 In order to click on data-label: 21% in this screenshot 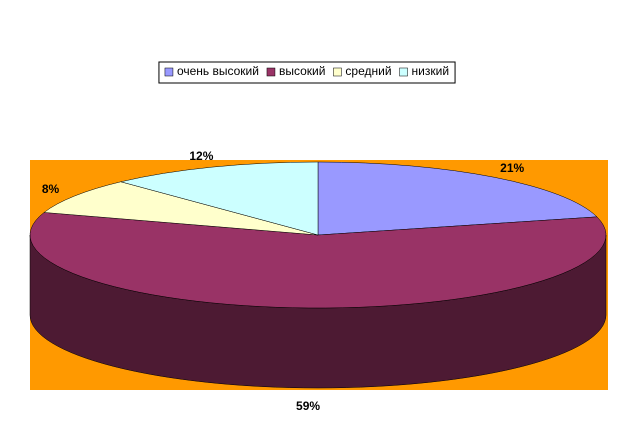, I will do `click(512, 168)`.